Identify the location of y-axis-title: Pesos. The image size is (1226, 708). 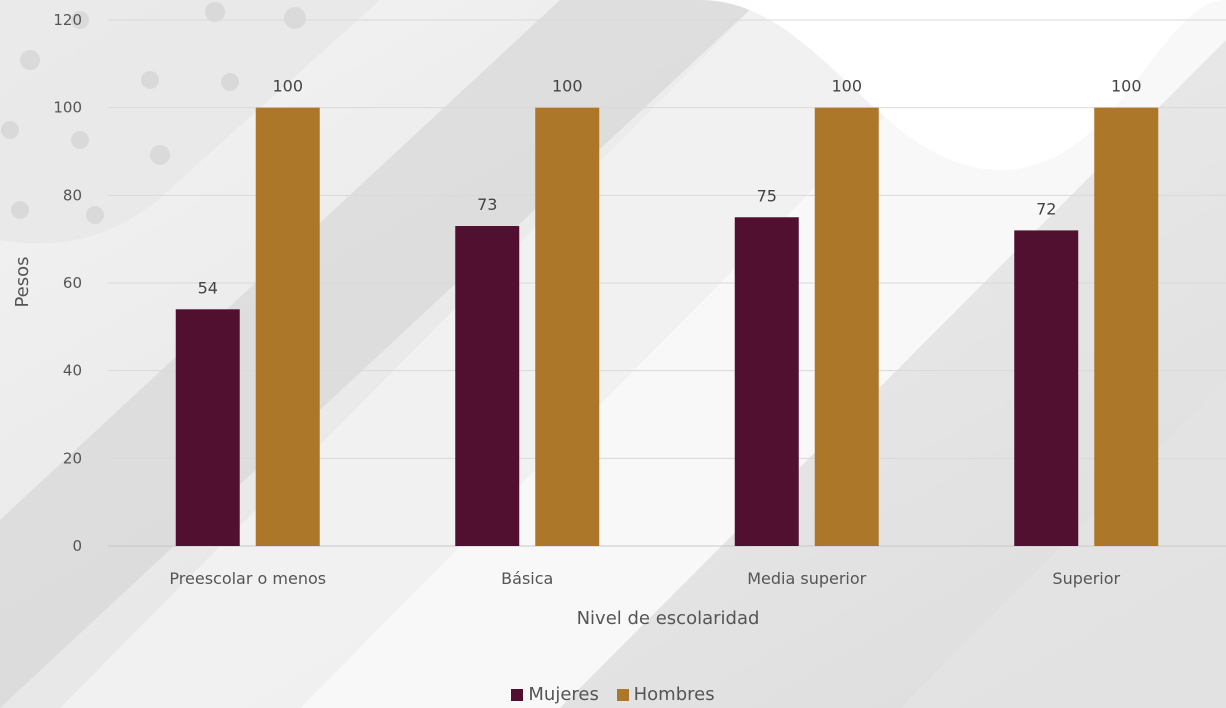
(22, 281).